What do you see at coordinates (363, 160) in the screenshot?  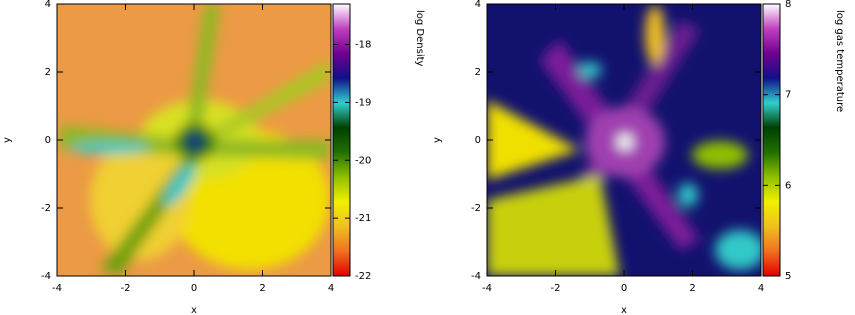 I see `colorbar-tick-label: -20` at bounding box center [363, 160].